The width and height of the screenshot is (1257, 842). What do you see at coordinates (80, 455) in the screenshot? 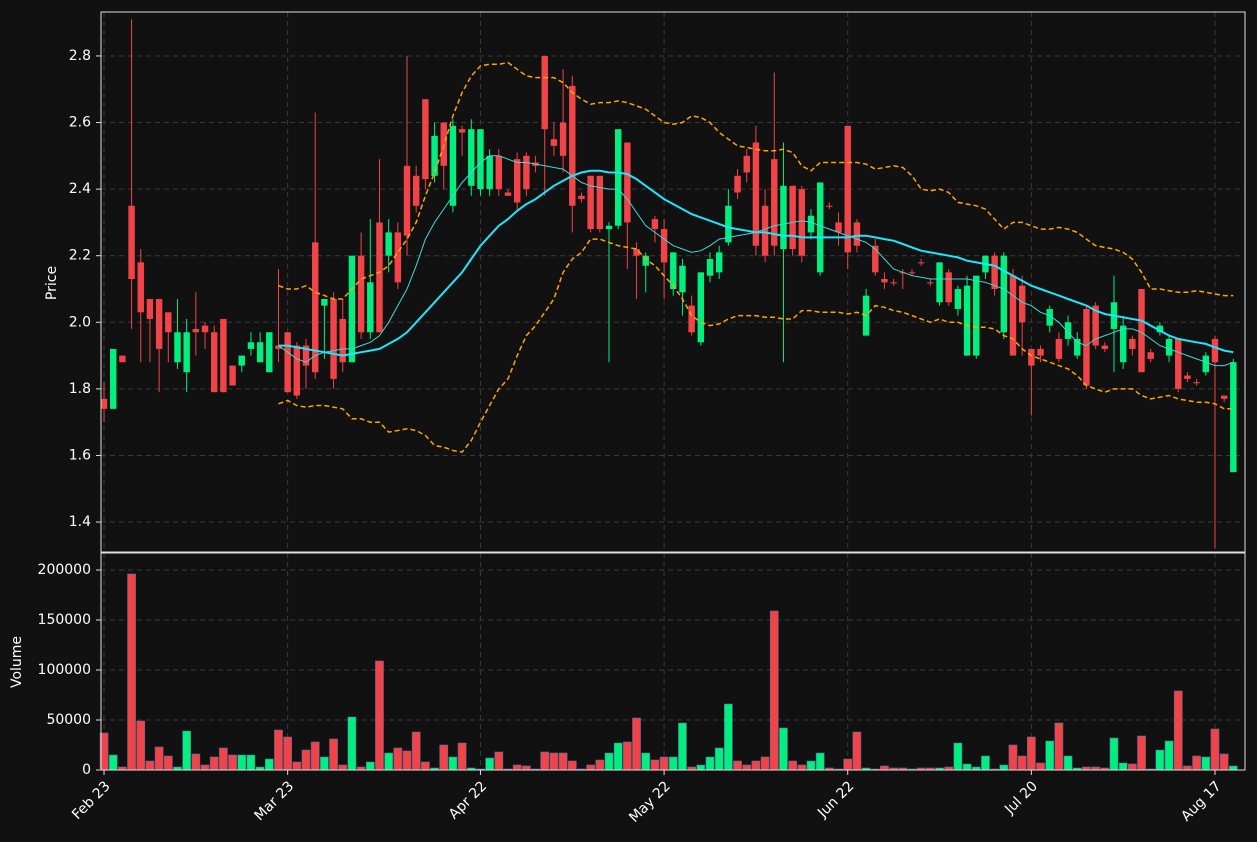
I see `y-tick-label: 1.6` at bounding box center [80, 455].